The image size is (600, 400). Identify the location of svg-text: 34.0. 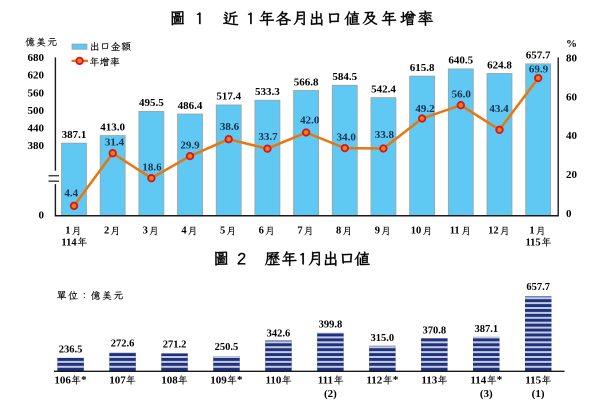
(347, 138).